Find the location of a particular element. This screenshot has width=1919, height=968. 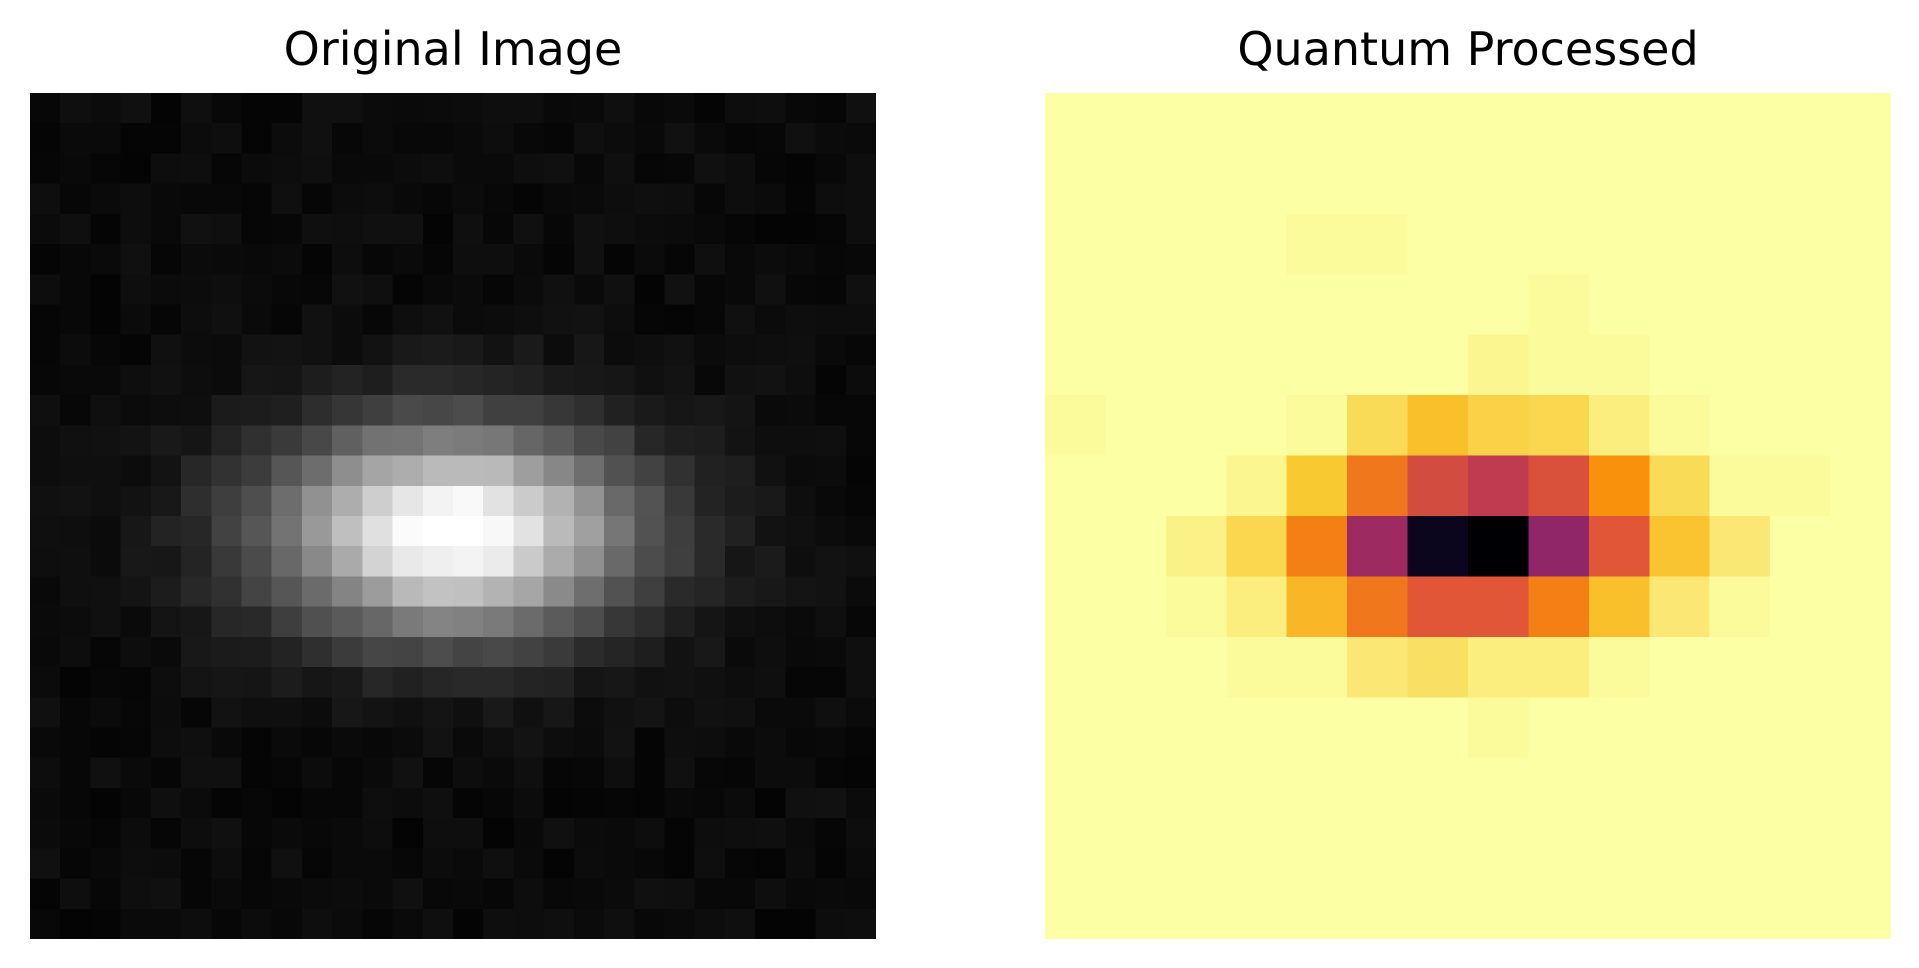

original-image-title: Original Image is located at coordinates (453, 49).